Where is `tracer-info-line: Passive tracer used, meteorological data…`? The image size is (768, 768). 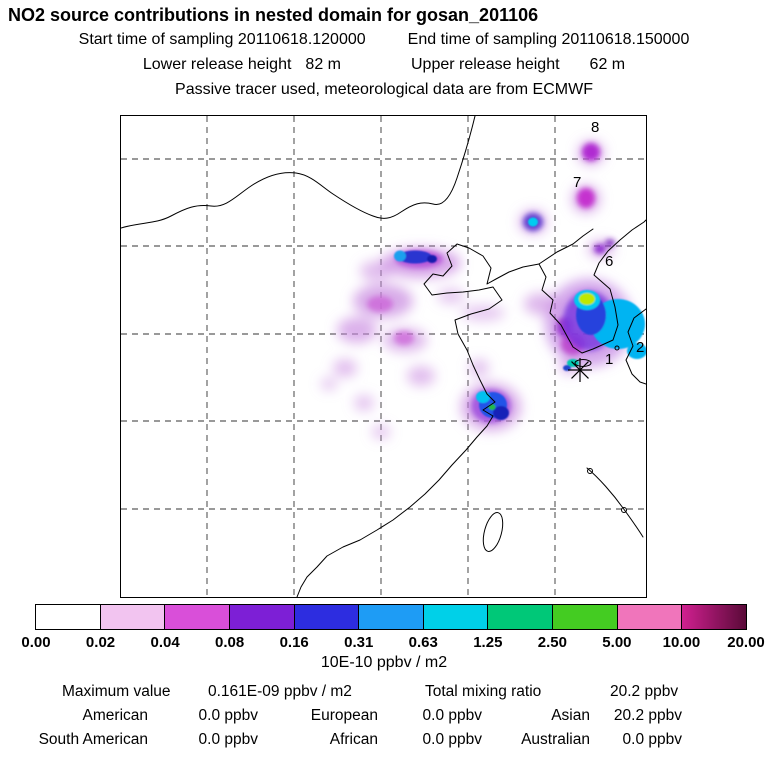 tracer-info-line: Passive tracer used, meteorological data… is located at coordinates (384, 90).